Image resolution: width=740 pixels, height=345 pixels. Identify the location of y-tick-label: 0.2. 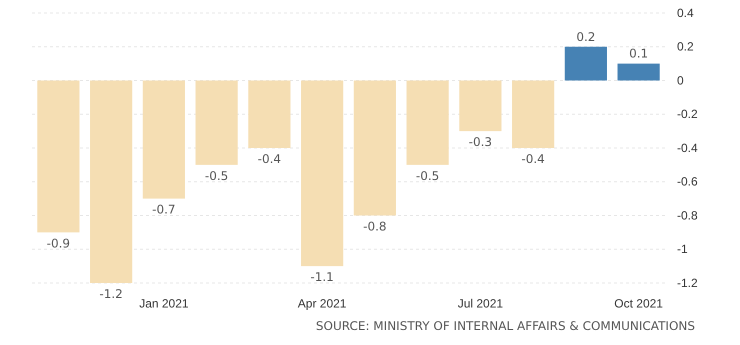
(685, 47).